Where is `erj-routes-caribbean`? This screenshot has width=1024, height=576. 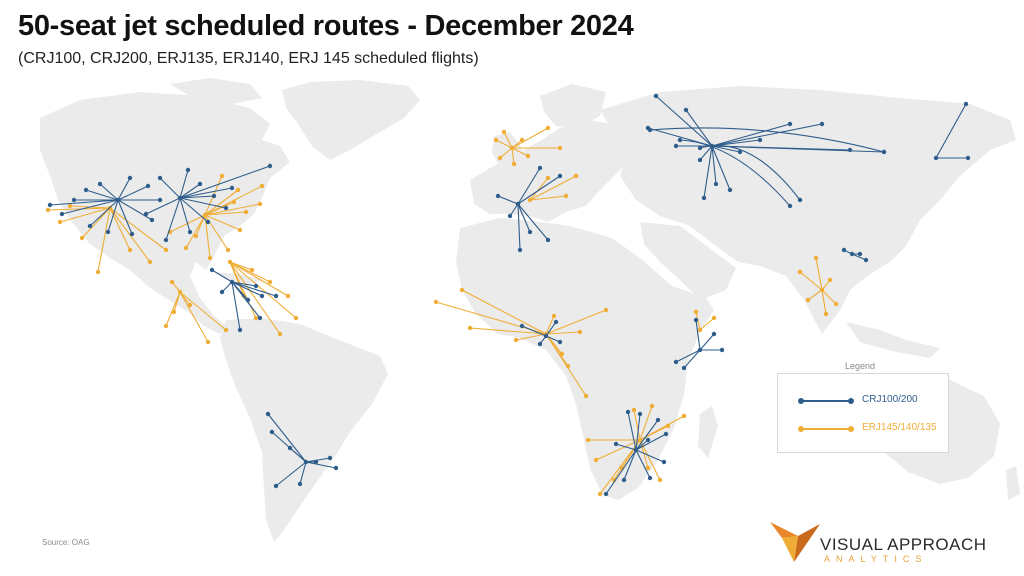 erj-routes-caribbean is located at coordinates (263, 298).